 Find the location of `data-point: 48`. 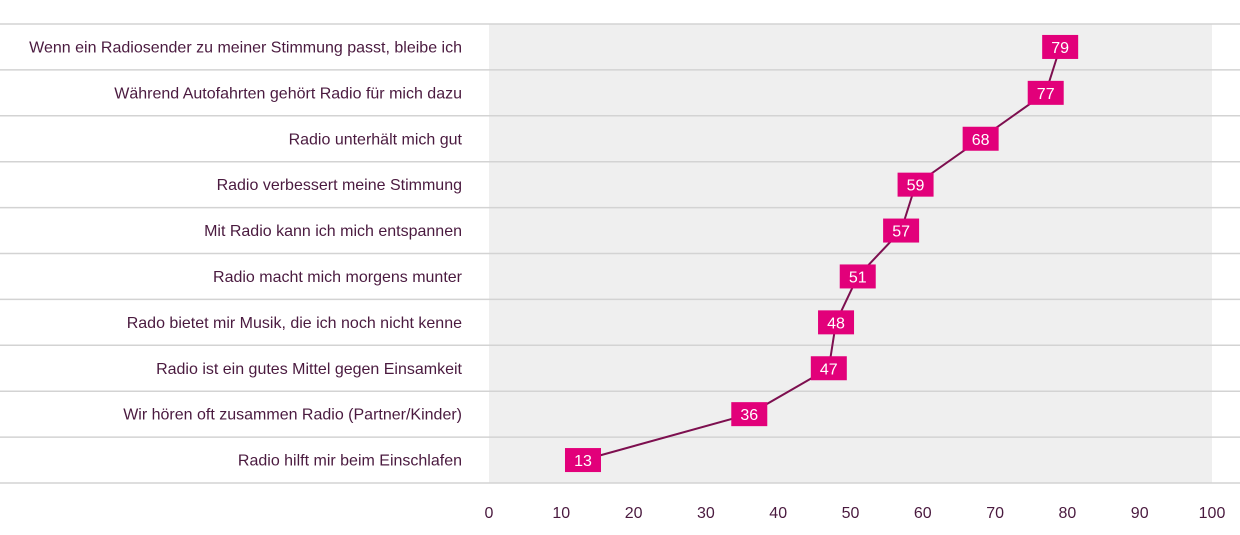

data-point: 48 is located at coordinates (836, 322).